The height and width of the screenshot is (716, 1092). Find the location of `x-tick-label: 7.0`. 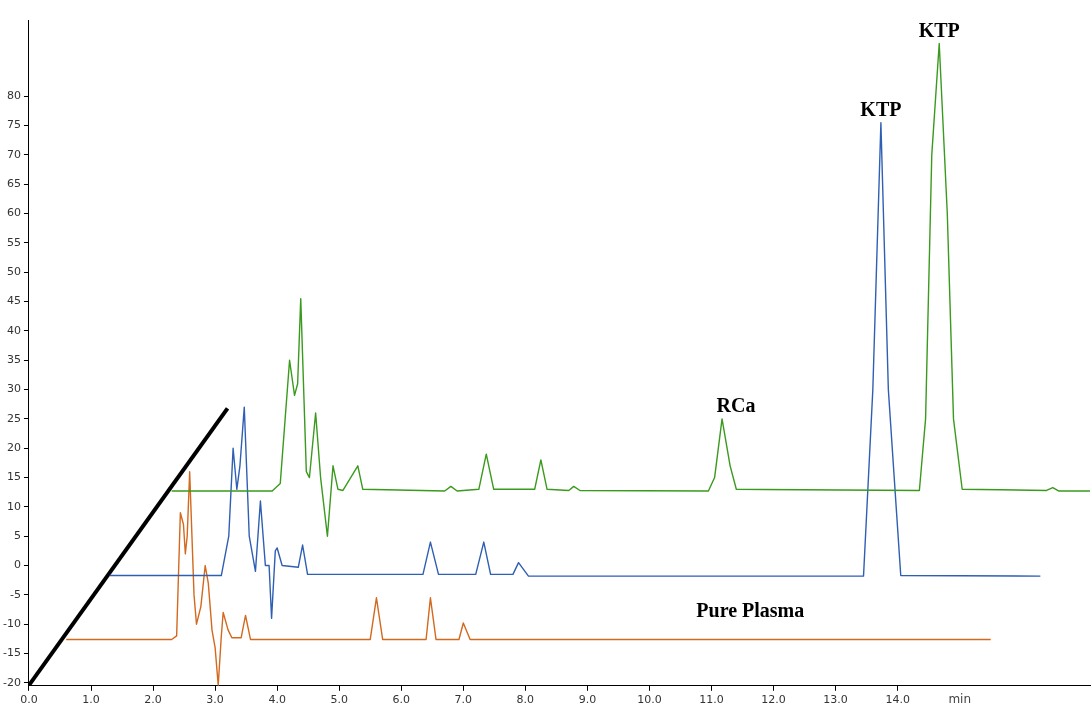

x-tick-label: 7.0 is located at coordinates (463, 700).